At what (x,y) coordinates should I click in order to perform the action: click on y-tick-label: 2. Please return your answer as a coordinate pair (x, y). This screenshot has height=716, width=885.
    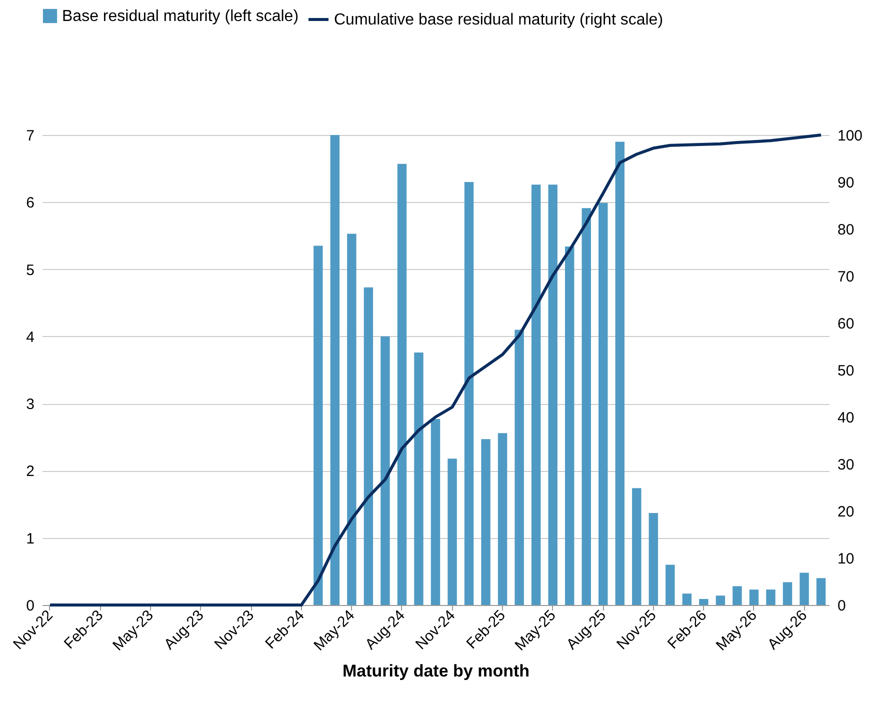
    Looking at the image, I should click on (30, 471).